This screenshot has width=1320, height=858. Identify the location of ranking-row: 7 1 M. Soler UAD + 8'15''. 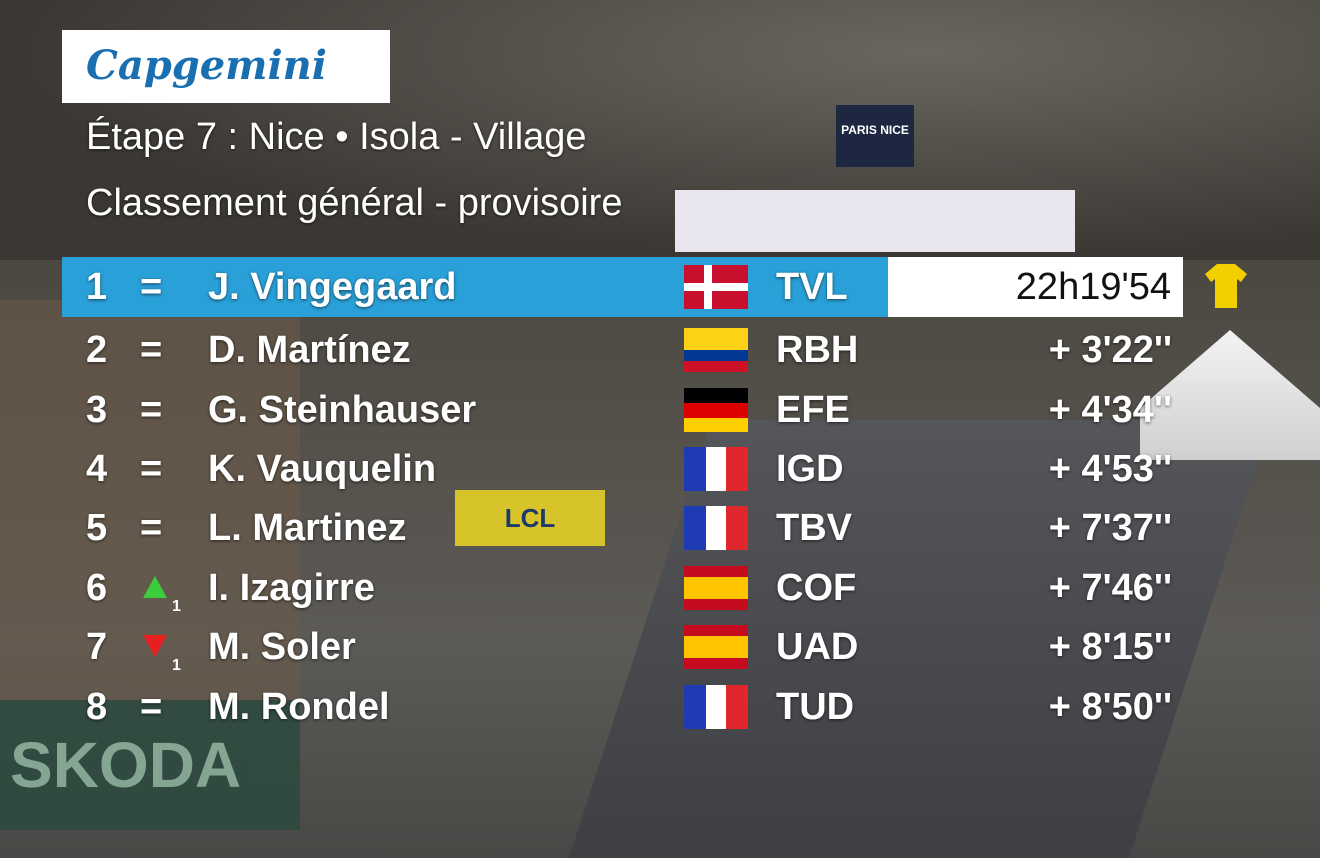
(662, 647).